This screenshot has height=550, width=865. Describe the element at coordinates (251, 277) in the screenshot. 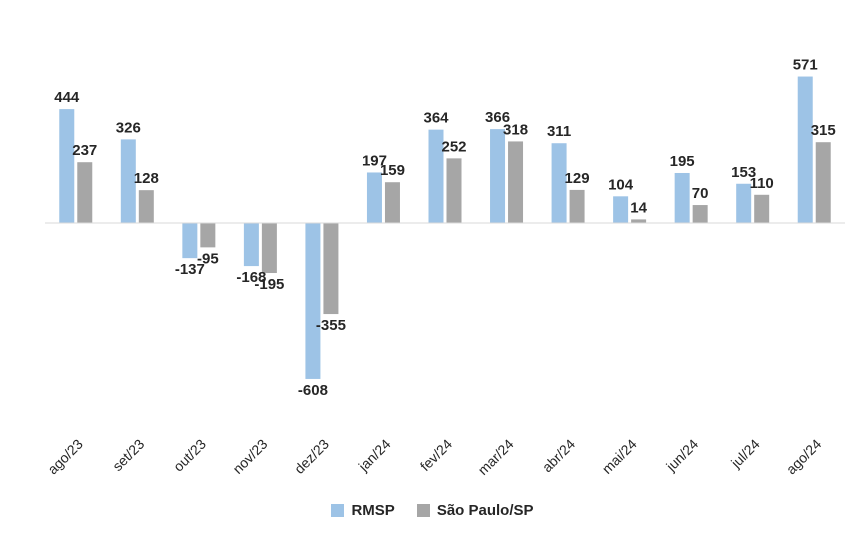

I see `data-label-1-nov-23: -168` at that location.